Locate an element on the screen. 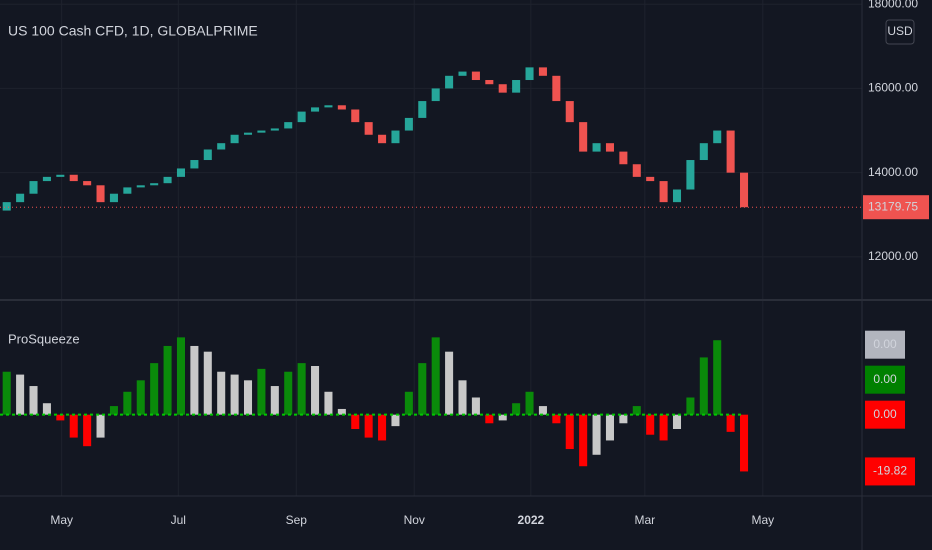 Image resolution: width=932 pixels, height=550 pixels. y-tick-label: 14000.00 is located at coordinates (893, 172).